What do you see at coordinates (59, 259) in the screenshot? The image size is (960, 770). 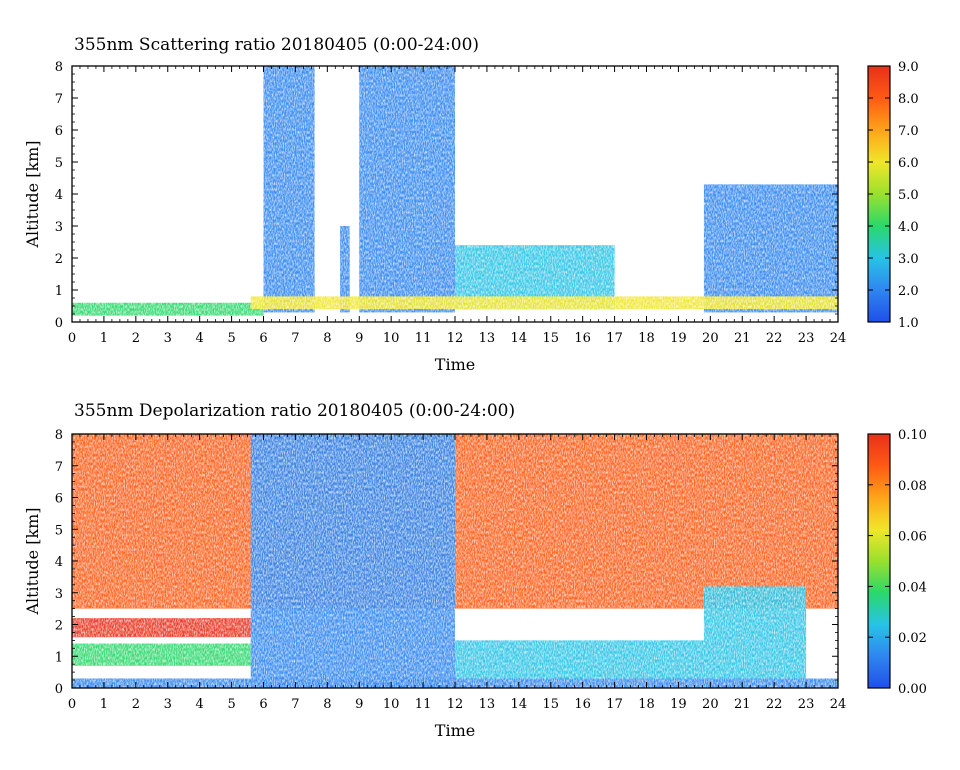 I see `y-tick-label: 2` at bounding box center [59, 259].